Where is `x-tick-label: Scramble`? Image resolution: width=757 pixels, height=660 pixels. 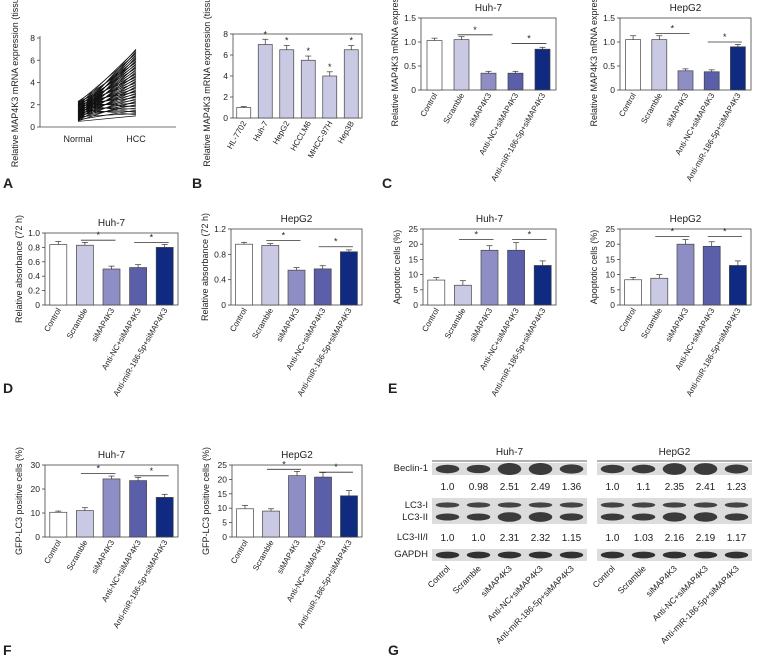 x-tick-label: Scramble is located at coordinates (651, 323).